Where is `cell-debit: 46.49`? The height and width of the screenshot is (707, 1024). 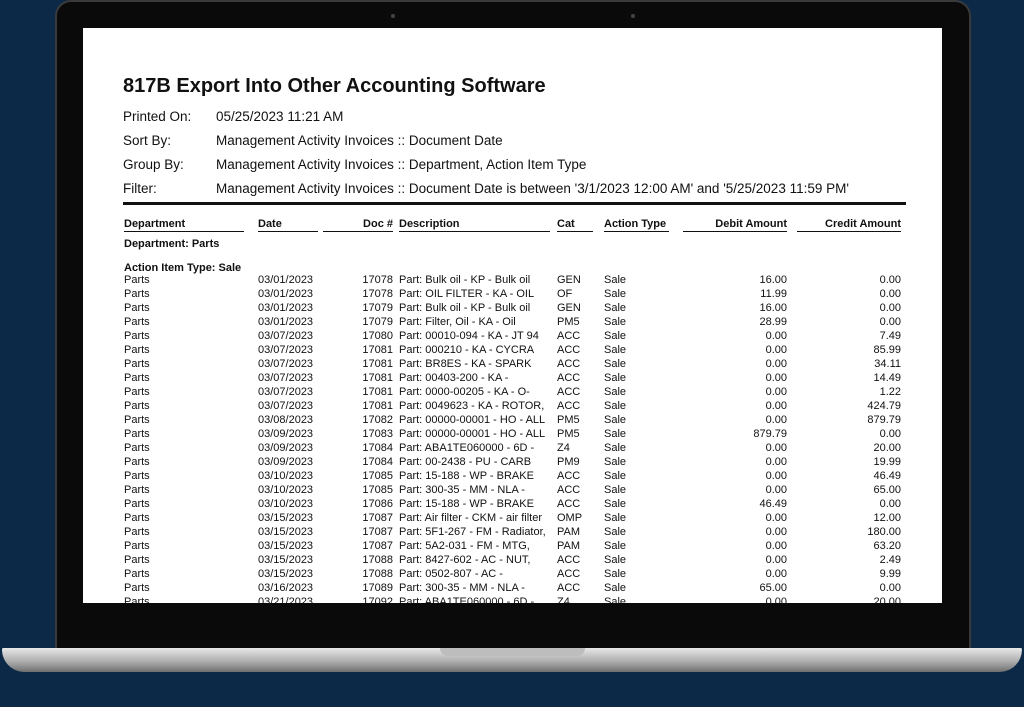 cell-debit: 46.49 is located at coordinates (773, 504).